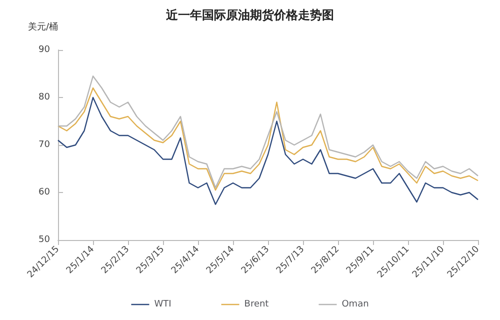  I want to click on legend-label: Brent, so click(257, 305).